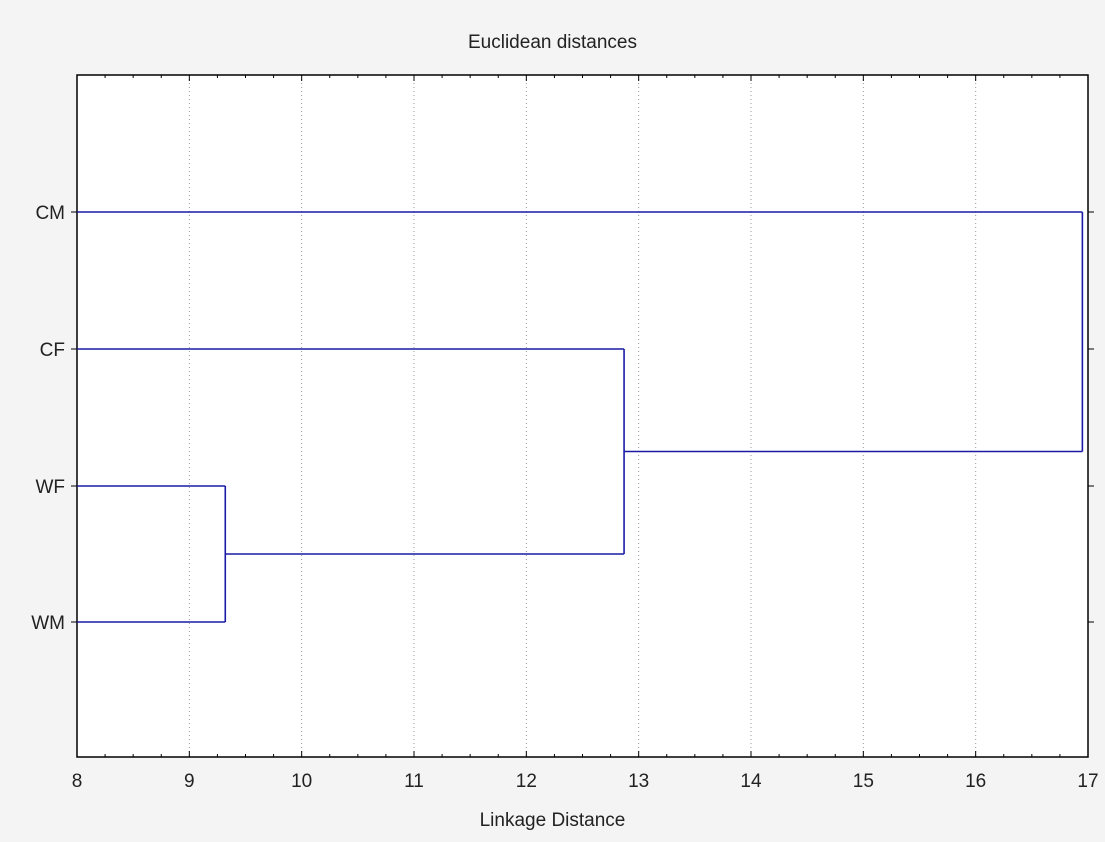 Image resolution: width=1105 pixels, height=842 pixels. What do you see at coordinates (751, 781) in the screenshot?
I see `x-tick-label-14: 14` at bounding box center [751, 781].